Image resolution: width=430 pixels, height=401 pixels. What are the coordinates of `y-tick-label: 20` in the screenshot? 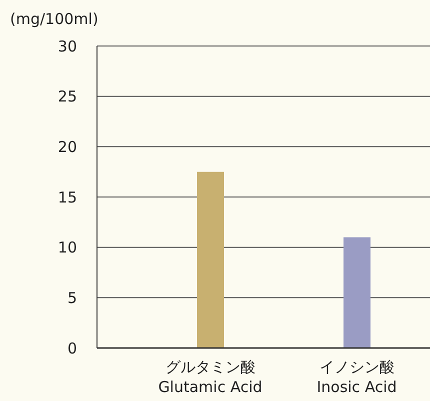 It's located at (67, 147).